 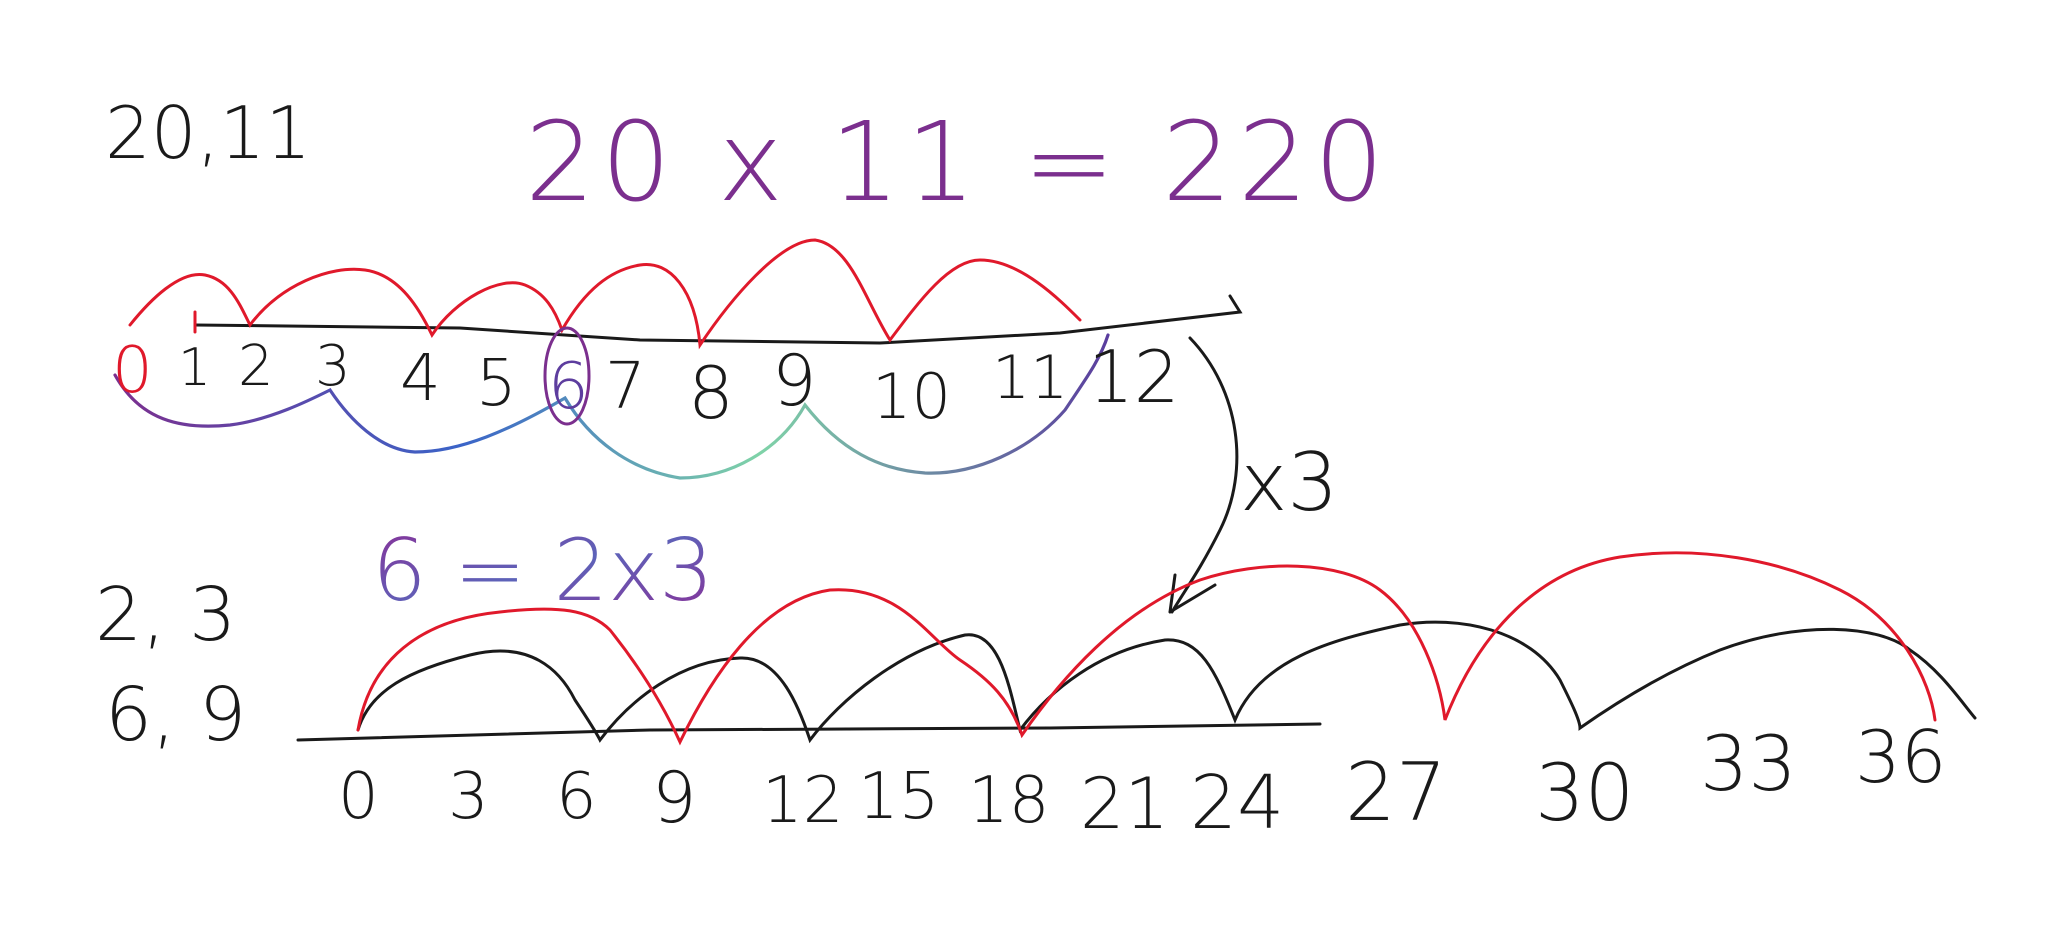 What do you see at coordinates (1901, 757) in the screenshot?
I see `bottom-tick-label: 36` at bounding box center [1901, 757].